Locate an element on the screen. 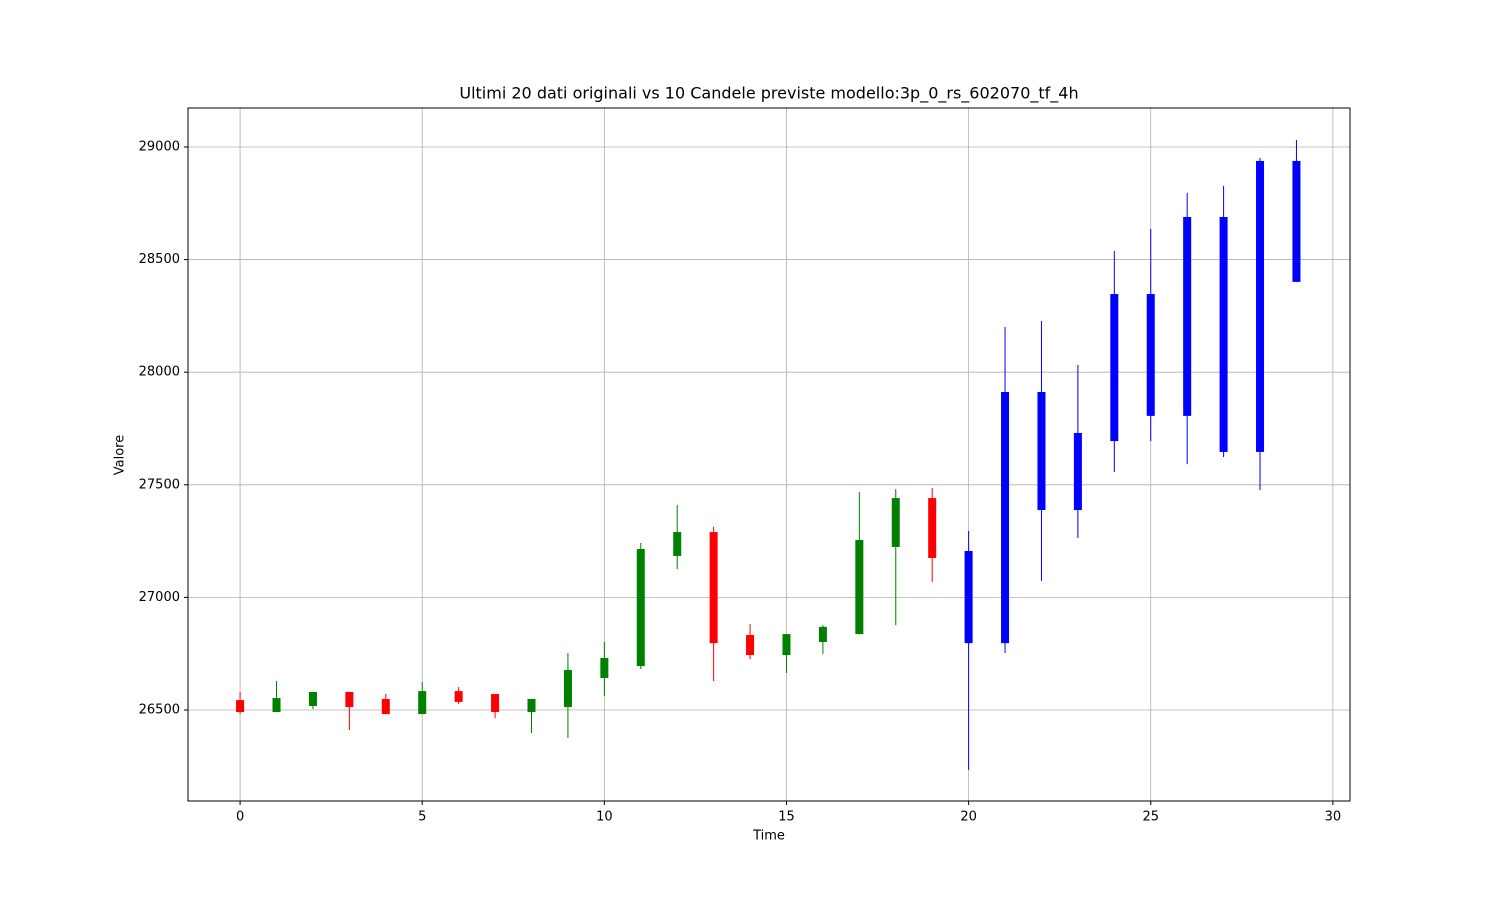 The height and width of the screenshot is (904, 1500). x-tick-label: 15 is located at coordinates (786, 817).